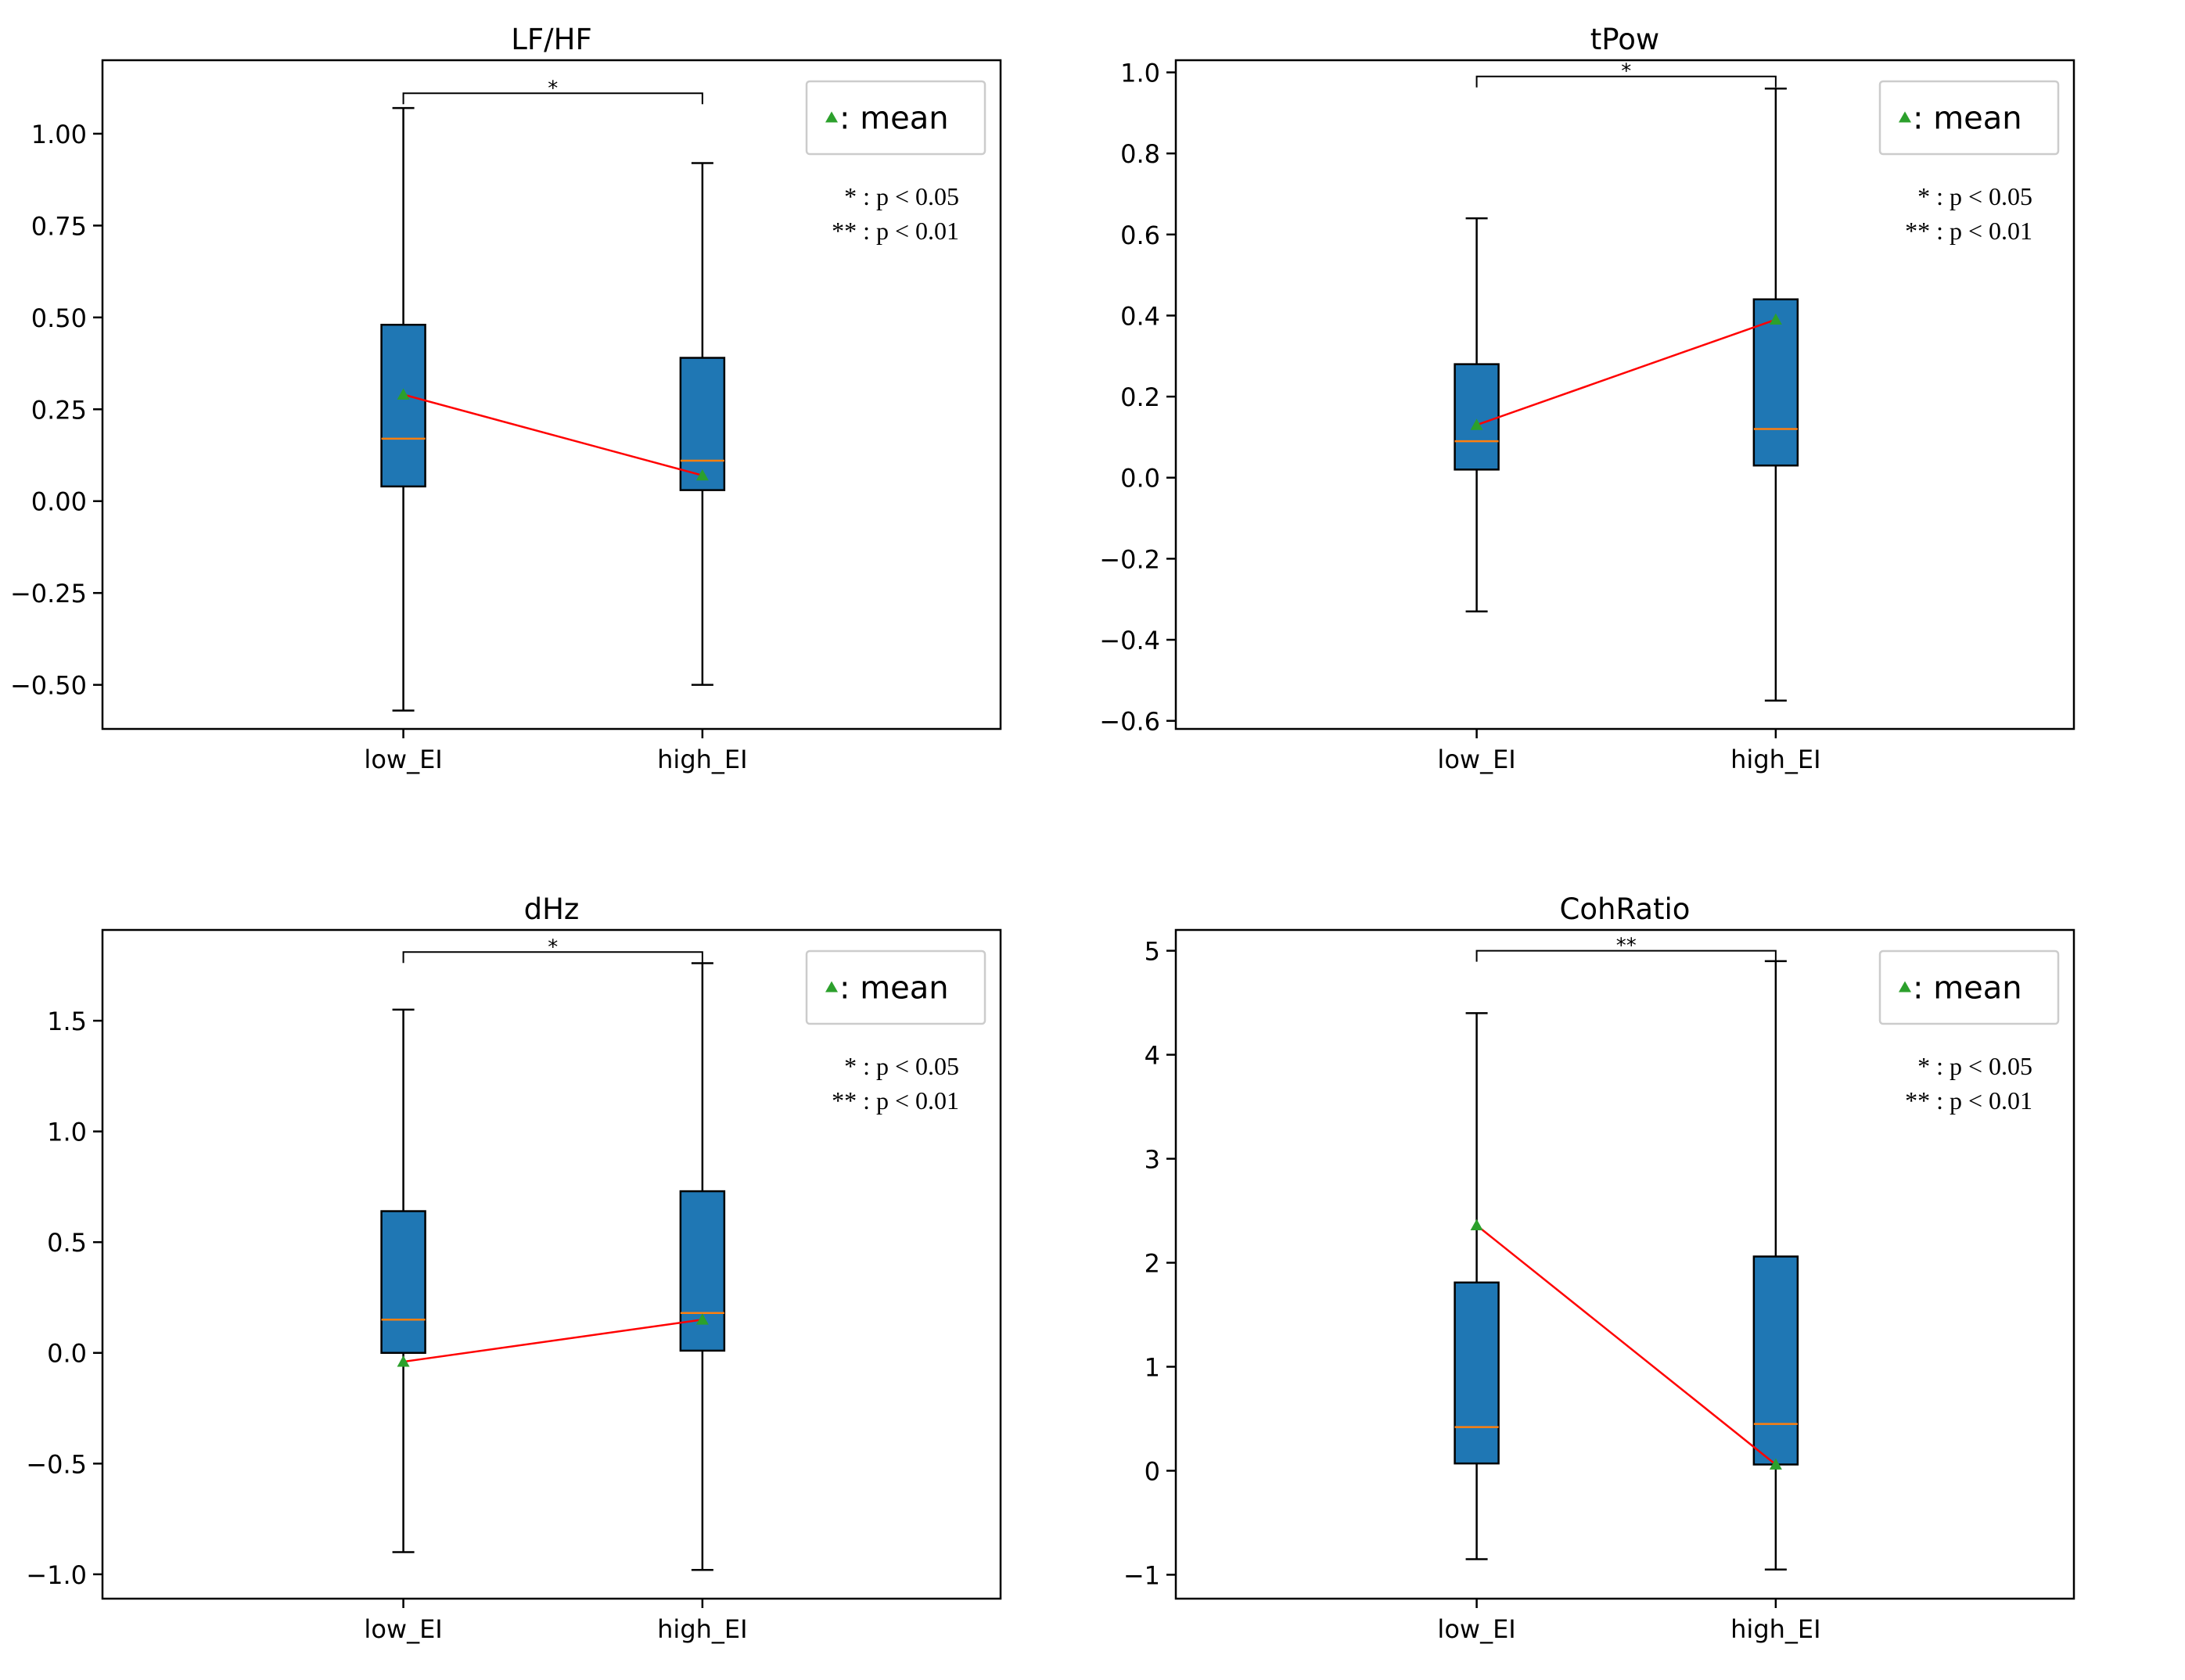 The image size is (2185, 1680). What do you see at coordinates (67, 1021) in the screenshot?
I see `y-tick-label: 1.5` at bounding box center [67, 1021].